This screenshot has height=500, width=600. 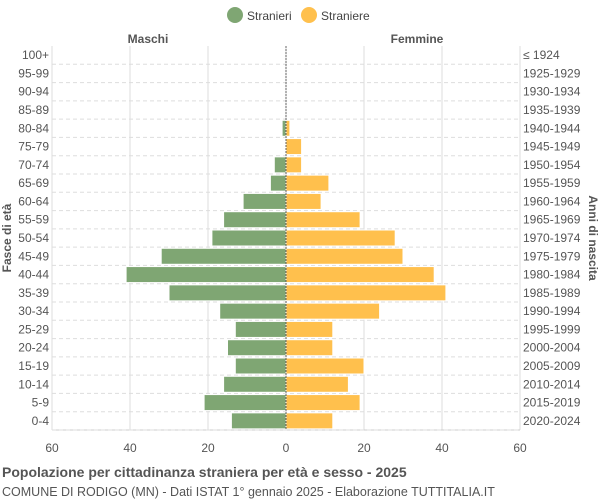 What do you see at coordinates (33, 366) in the screenshot?
I see `age-group-label: 15-19` at bounding box center [33, 366].